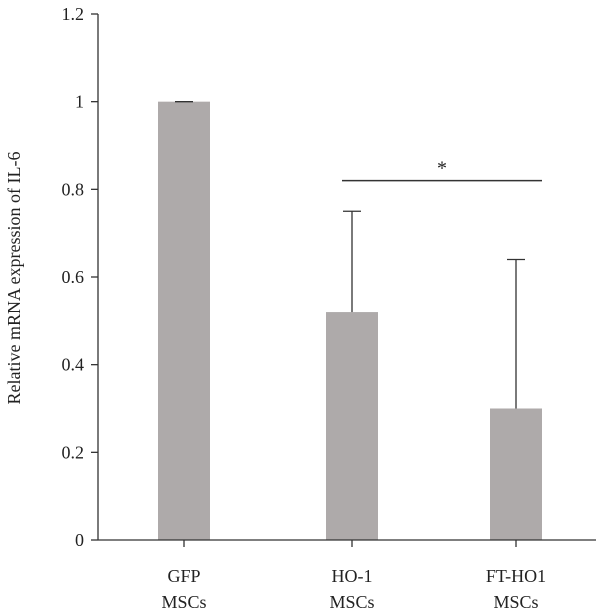 Image resolution: width=600 pixels, height=616 pixels. What do you see at coordinates (79, 540) in the screenshot?
I see `y-tick-label: 0` at bounding box center [79, 540].